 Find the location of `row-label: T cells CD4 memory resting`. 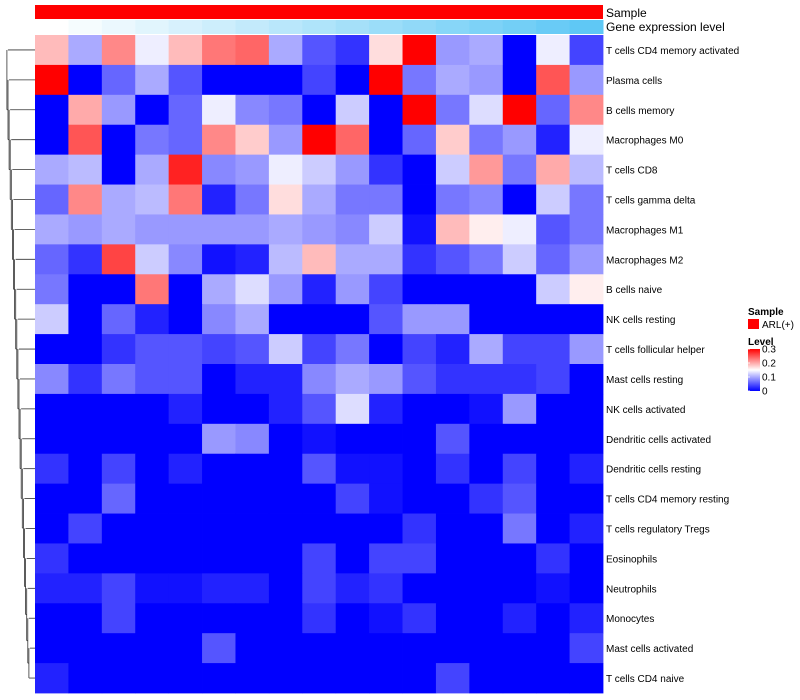

row-label: T cells CD4 memory resting is located at coordinates (667, 500).